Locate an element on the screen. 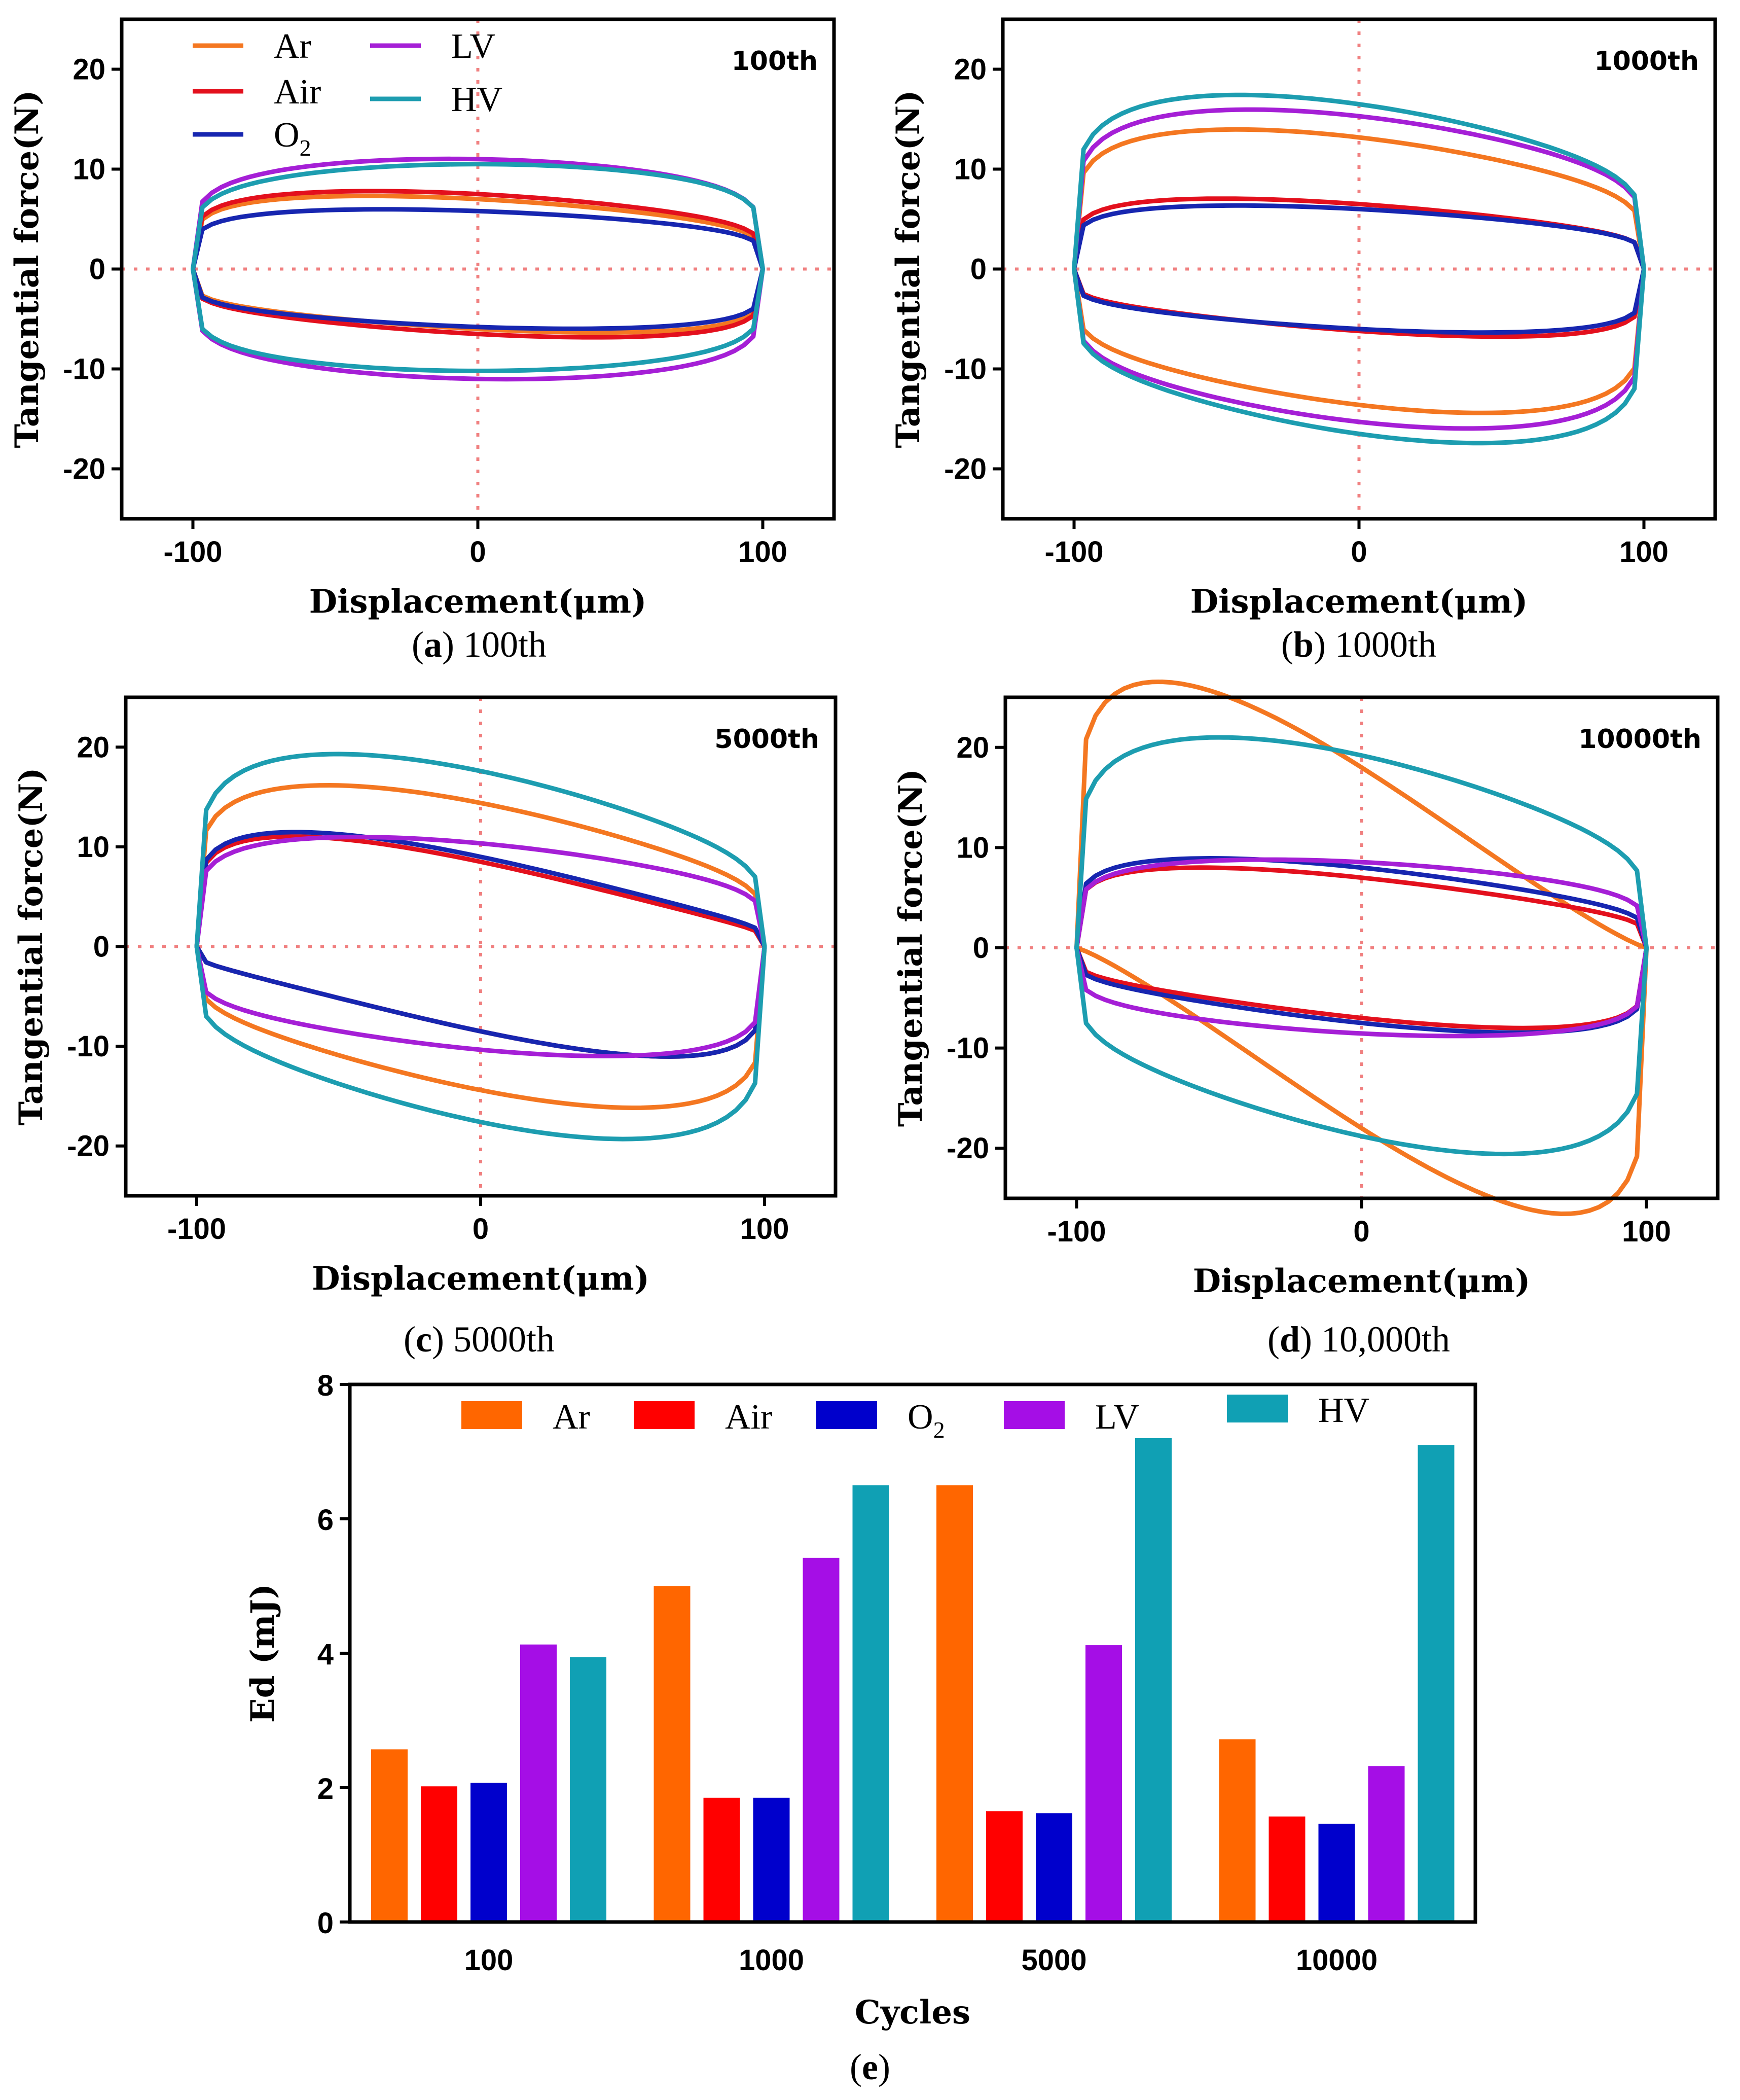  y-tick-label: 2 is located at coordinates (325, 1788).